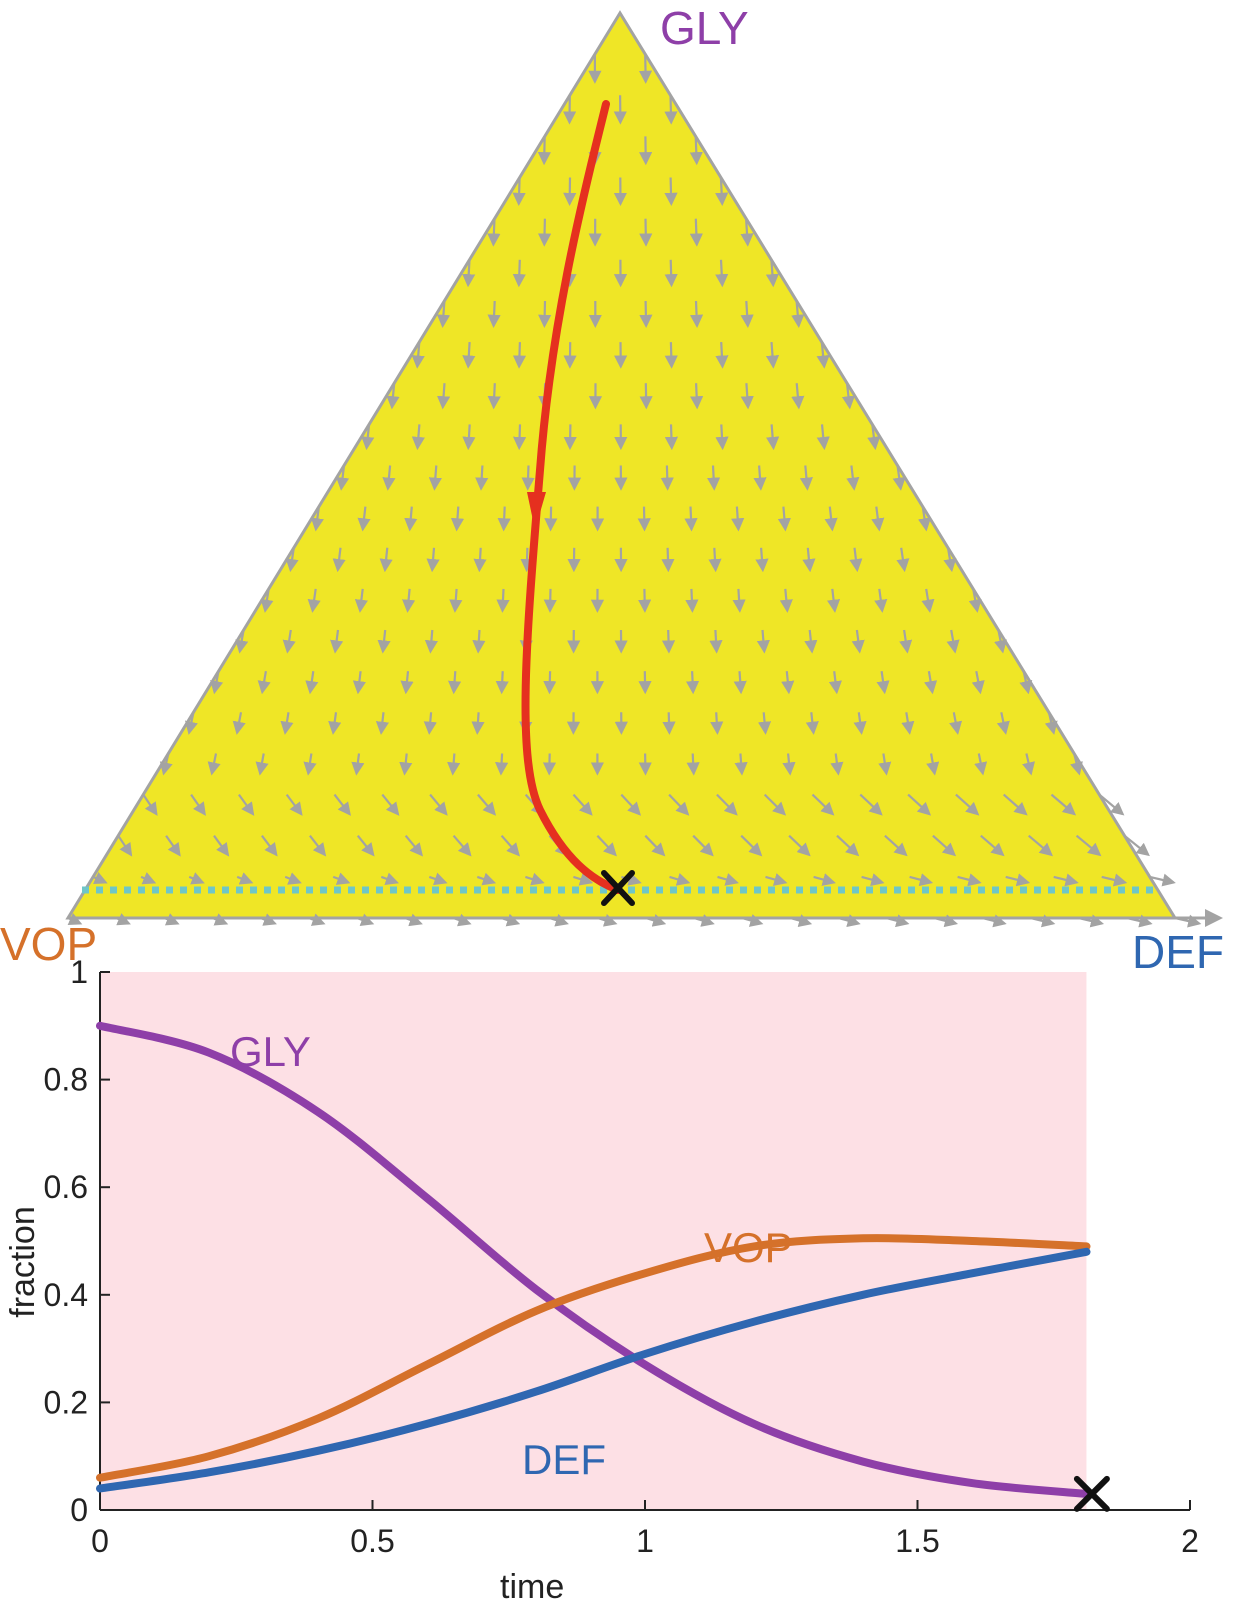 The height and width of the screenshot is (1602, 1235). What do you see at coordinates (23, 1262) in the screenshot?
I see `y-axis-label: fraction` at bounding box center [23, 1262].